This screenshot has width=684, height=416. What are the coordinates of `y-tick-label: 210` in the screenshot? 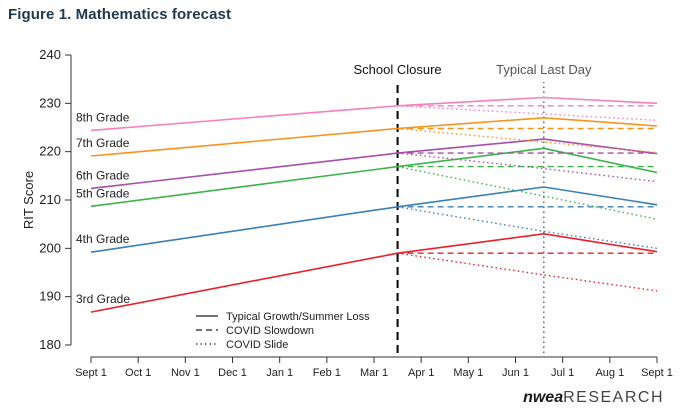 It's located at (50, 199).